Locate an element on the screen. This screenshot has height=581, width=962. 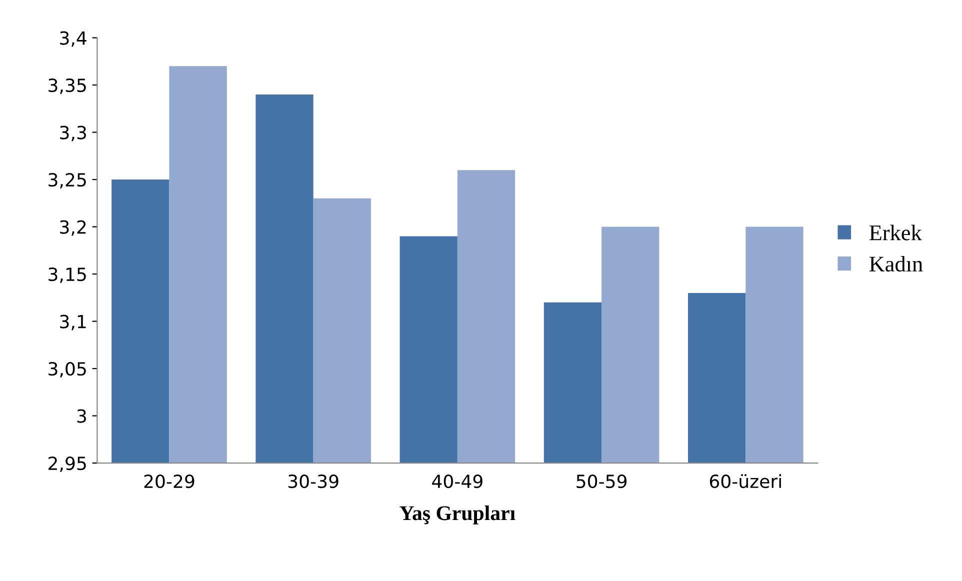
y-tick-label: 3,2 is located at coordinates (73, 228).